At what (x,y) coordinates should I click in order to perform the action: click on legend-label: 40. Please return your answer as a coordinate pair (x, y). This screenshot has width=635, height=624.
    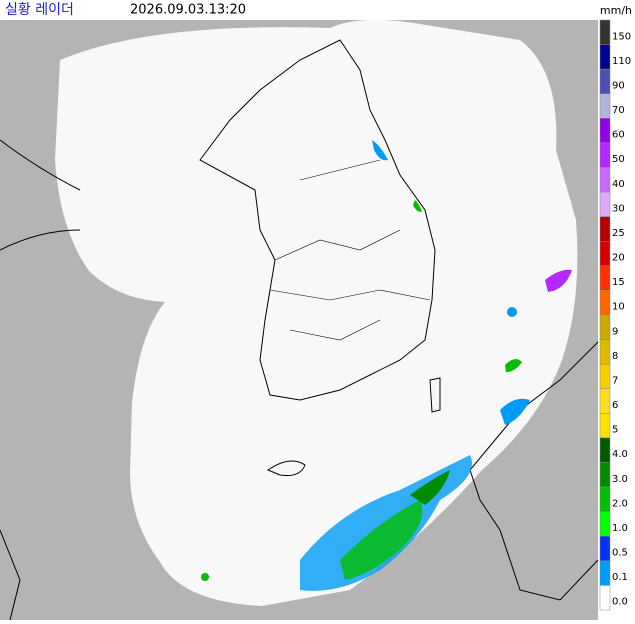
    Looking at the image, I should click on (618, 184).